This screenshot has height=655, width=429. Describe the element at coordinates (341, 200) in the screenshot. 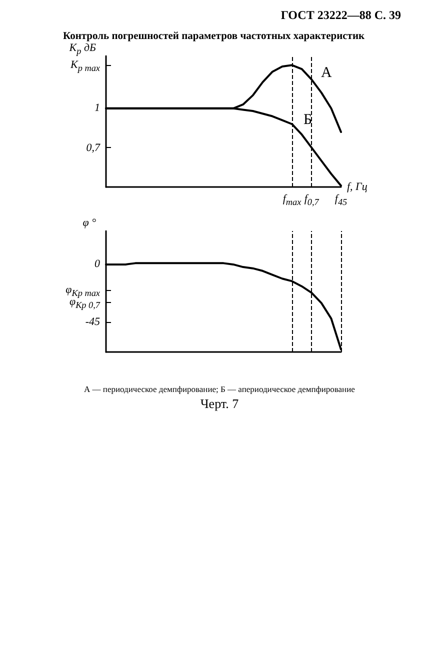

I see `x-tick-label: f$_{45}$` at that location.